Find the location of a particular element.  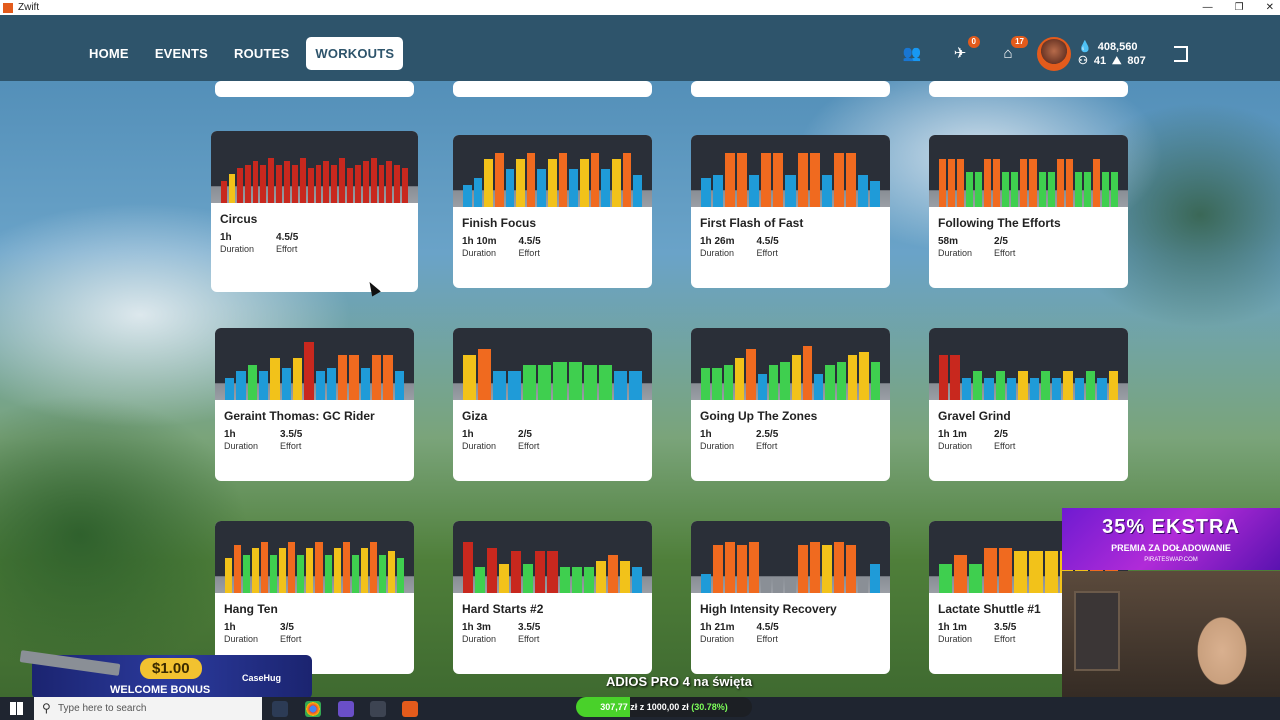

windows-start-icon is located at coordinates (16, 708).